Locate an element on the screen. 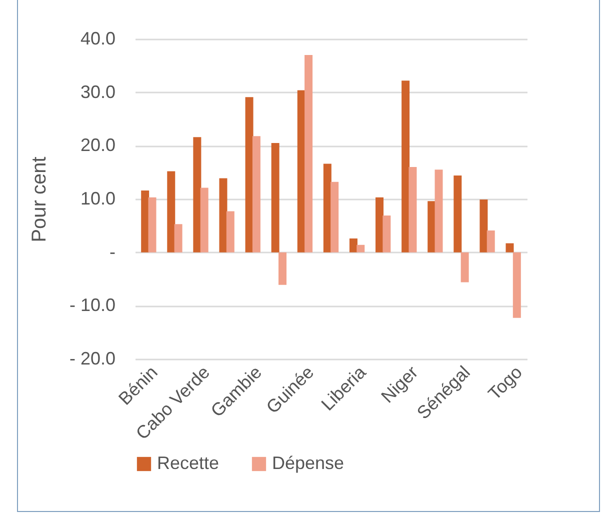  y-tick-label: - is located at coordinates (113, 252).